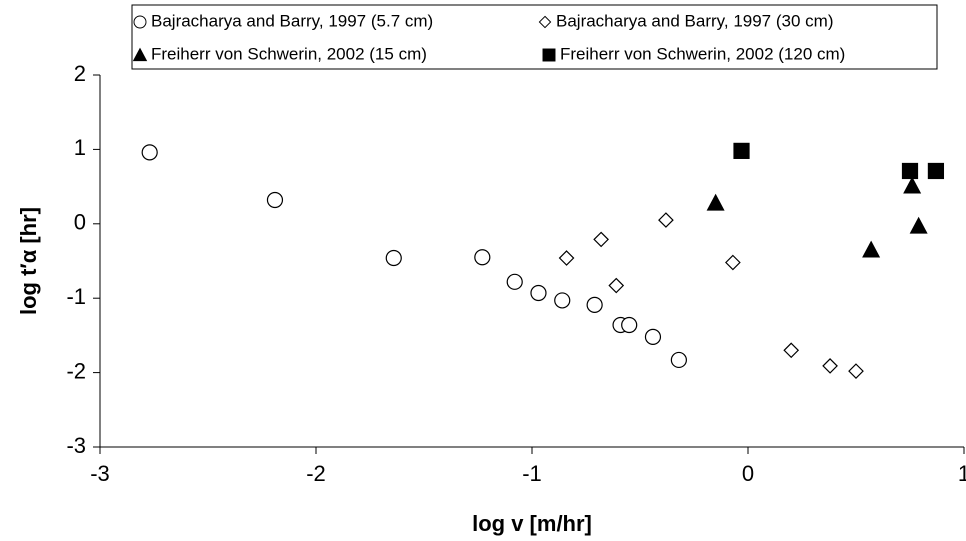 The height and width of the screenshot is (541, 966). I want to click on y-tick-label: 0, so click(80, 222).